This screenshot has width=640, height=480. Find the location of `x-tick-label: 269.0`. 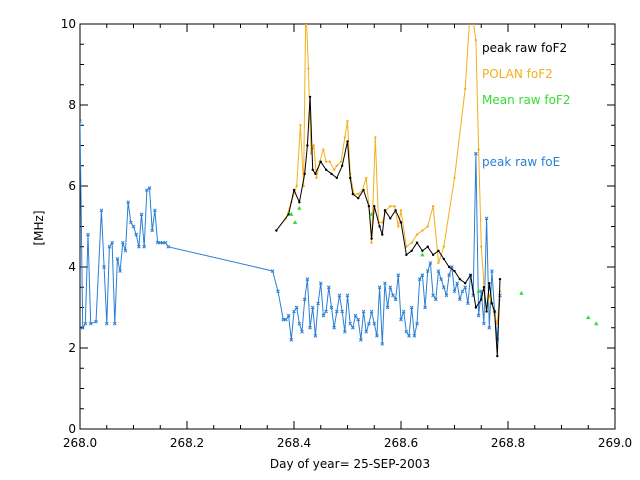

x-tick-label: 269.0 is located at coordinates (615, 443).